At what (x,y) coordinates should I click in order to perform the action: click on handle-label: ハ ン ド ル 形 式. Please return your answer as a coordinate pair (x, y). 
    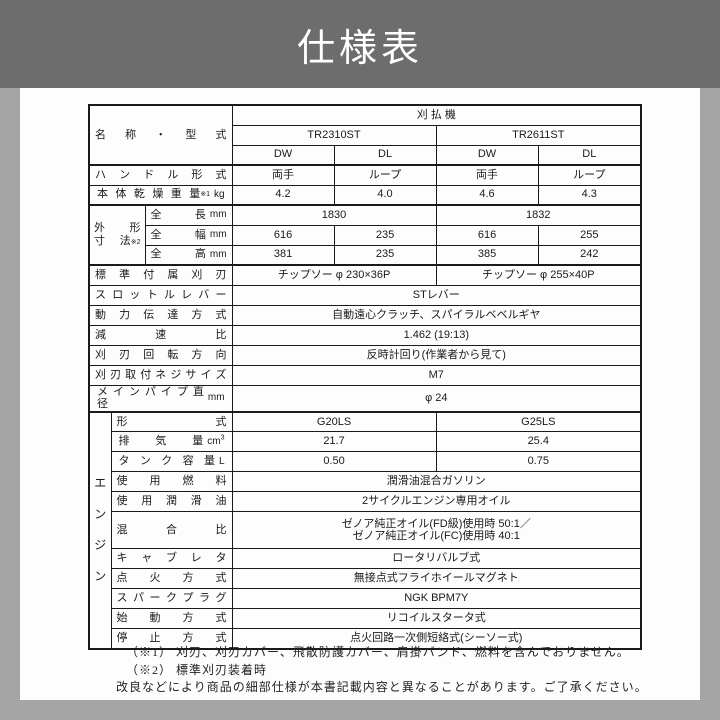
    Looking at the image, I should click on (160, 175).